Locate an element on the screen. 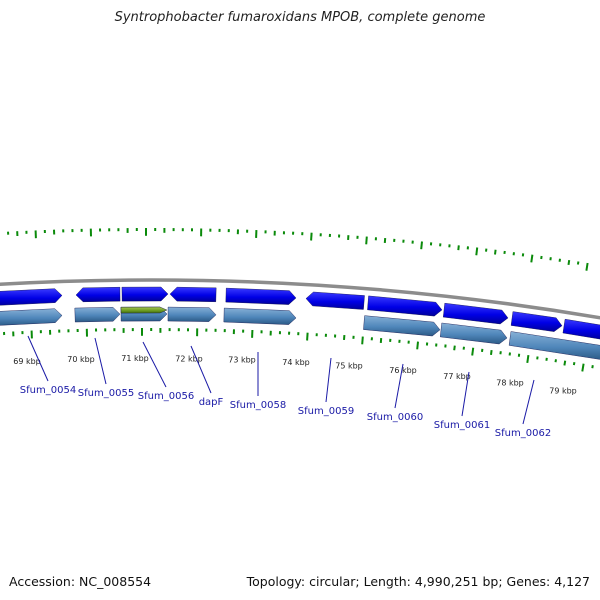 The width and height of the screenshot is (600, 600). genome-backbone is located at coordinates (300, 299).